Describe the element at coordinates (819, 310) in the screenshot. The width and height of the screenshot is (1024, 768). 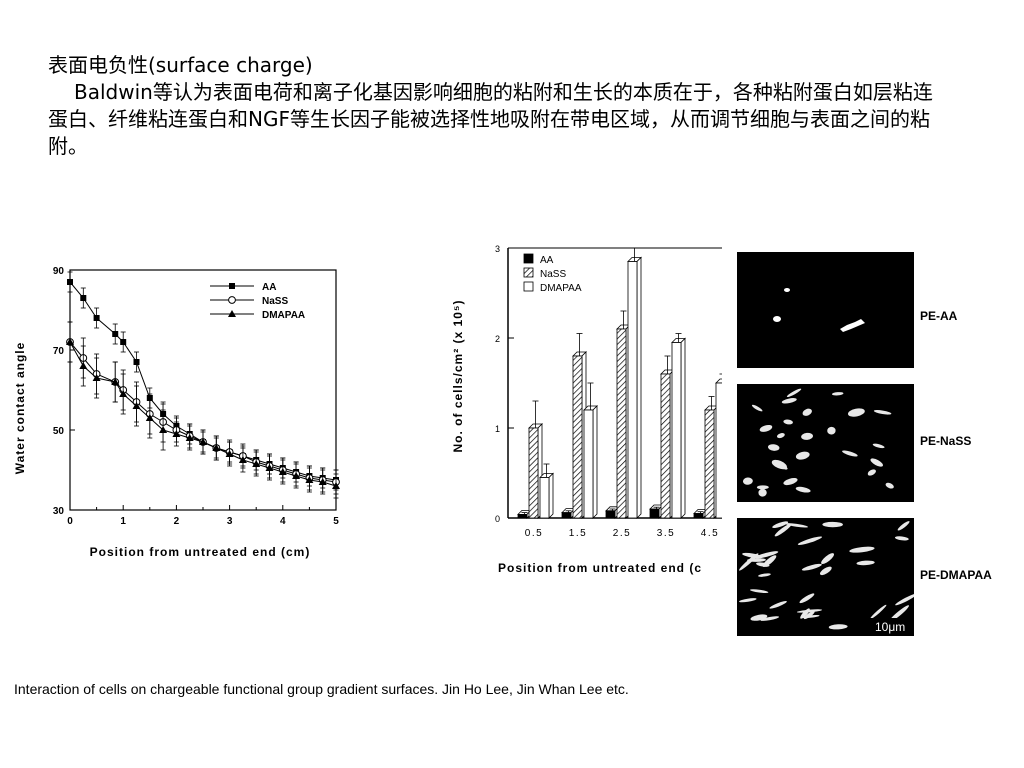
I see `sem-image-content` at that location.